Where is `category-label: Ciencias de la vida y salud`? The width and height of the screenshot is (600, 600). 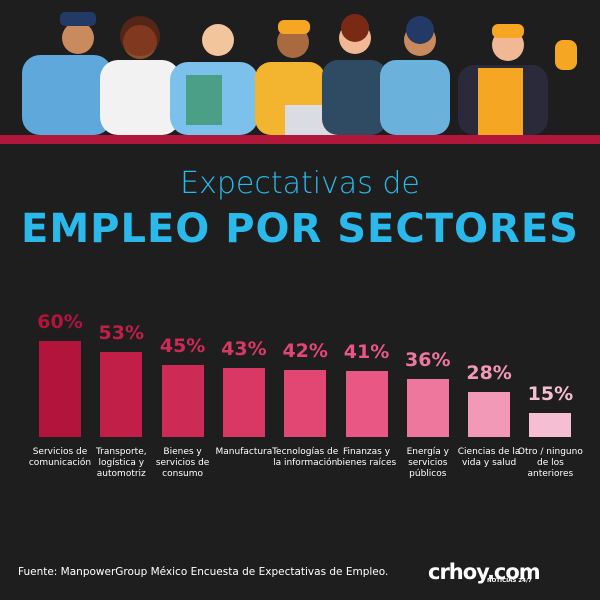 category-label: Ciencias de la vida y salud is located at coordinates (489, 457).